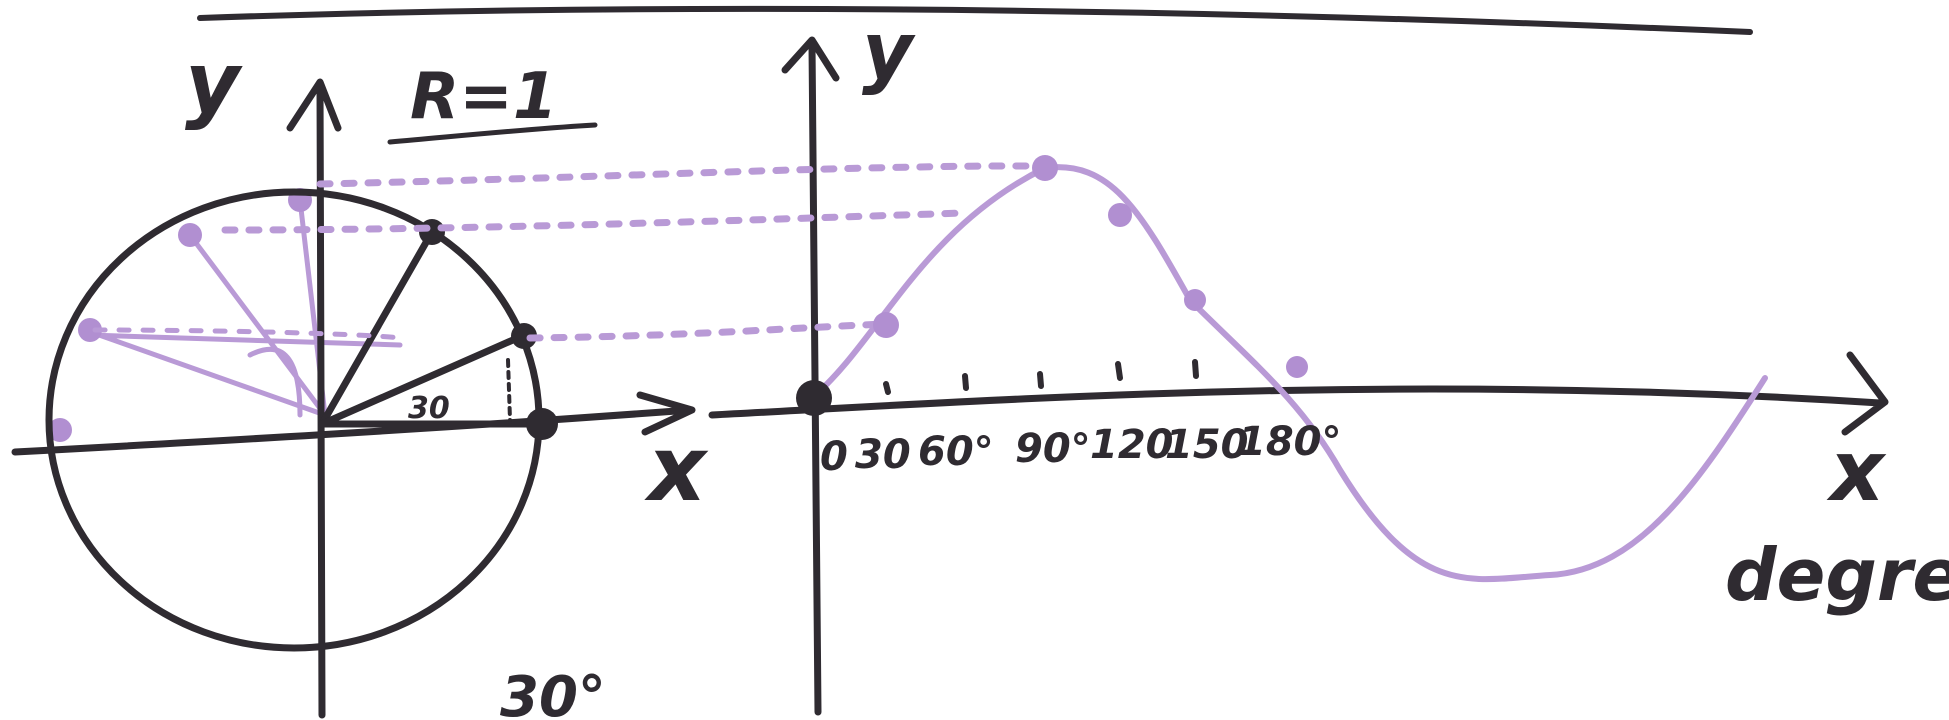 This screenshot has width=1949, height=720. I want to click on tick-label-150: 150, so click(1207, 445).